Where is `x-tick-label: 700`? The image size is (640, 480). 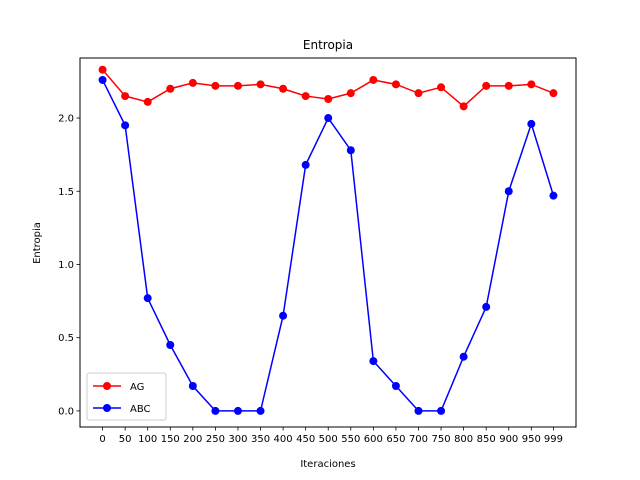 x-tick-label: 700 is located at coordinates (418, 439).